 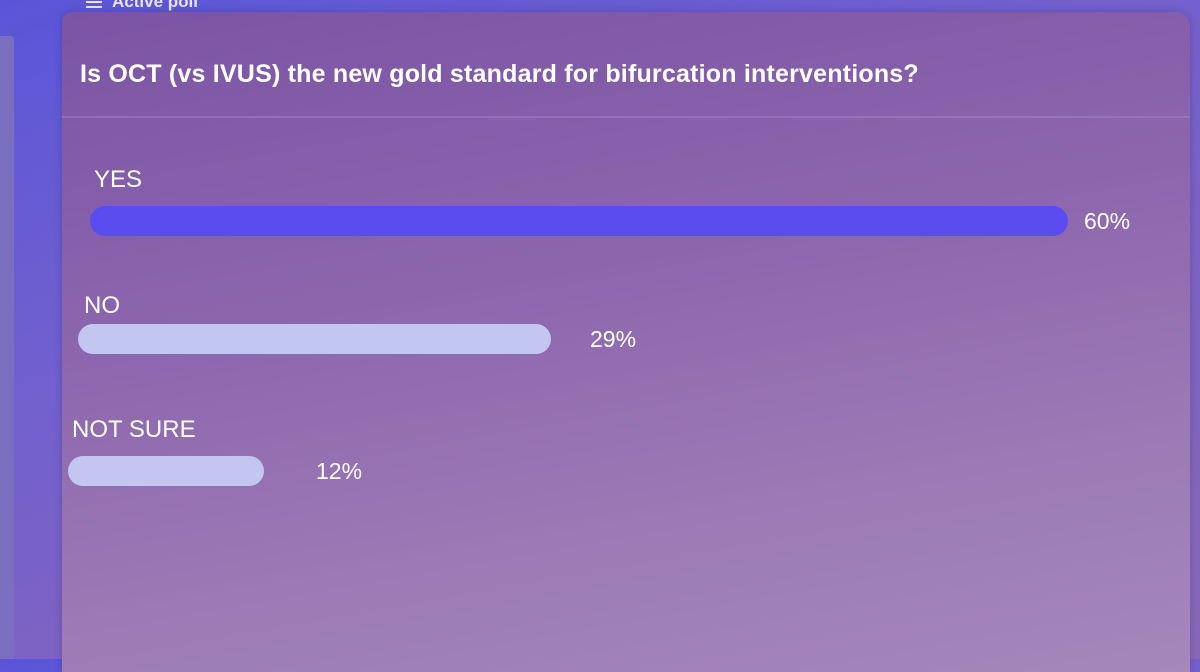 What do you see at coordinates (626, 117) in the screenshot?
I see `divider` at bounding box center [626, 117].